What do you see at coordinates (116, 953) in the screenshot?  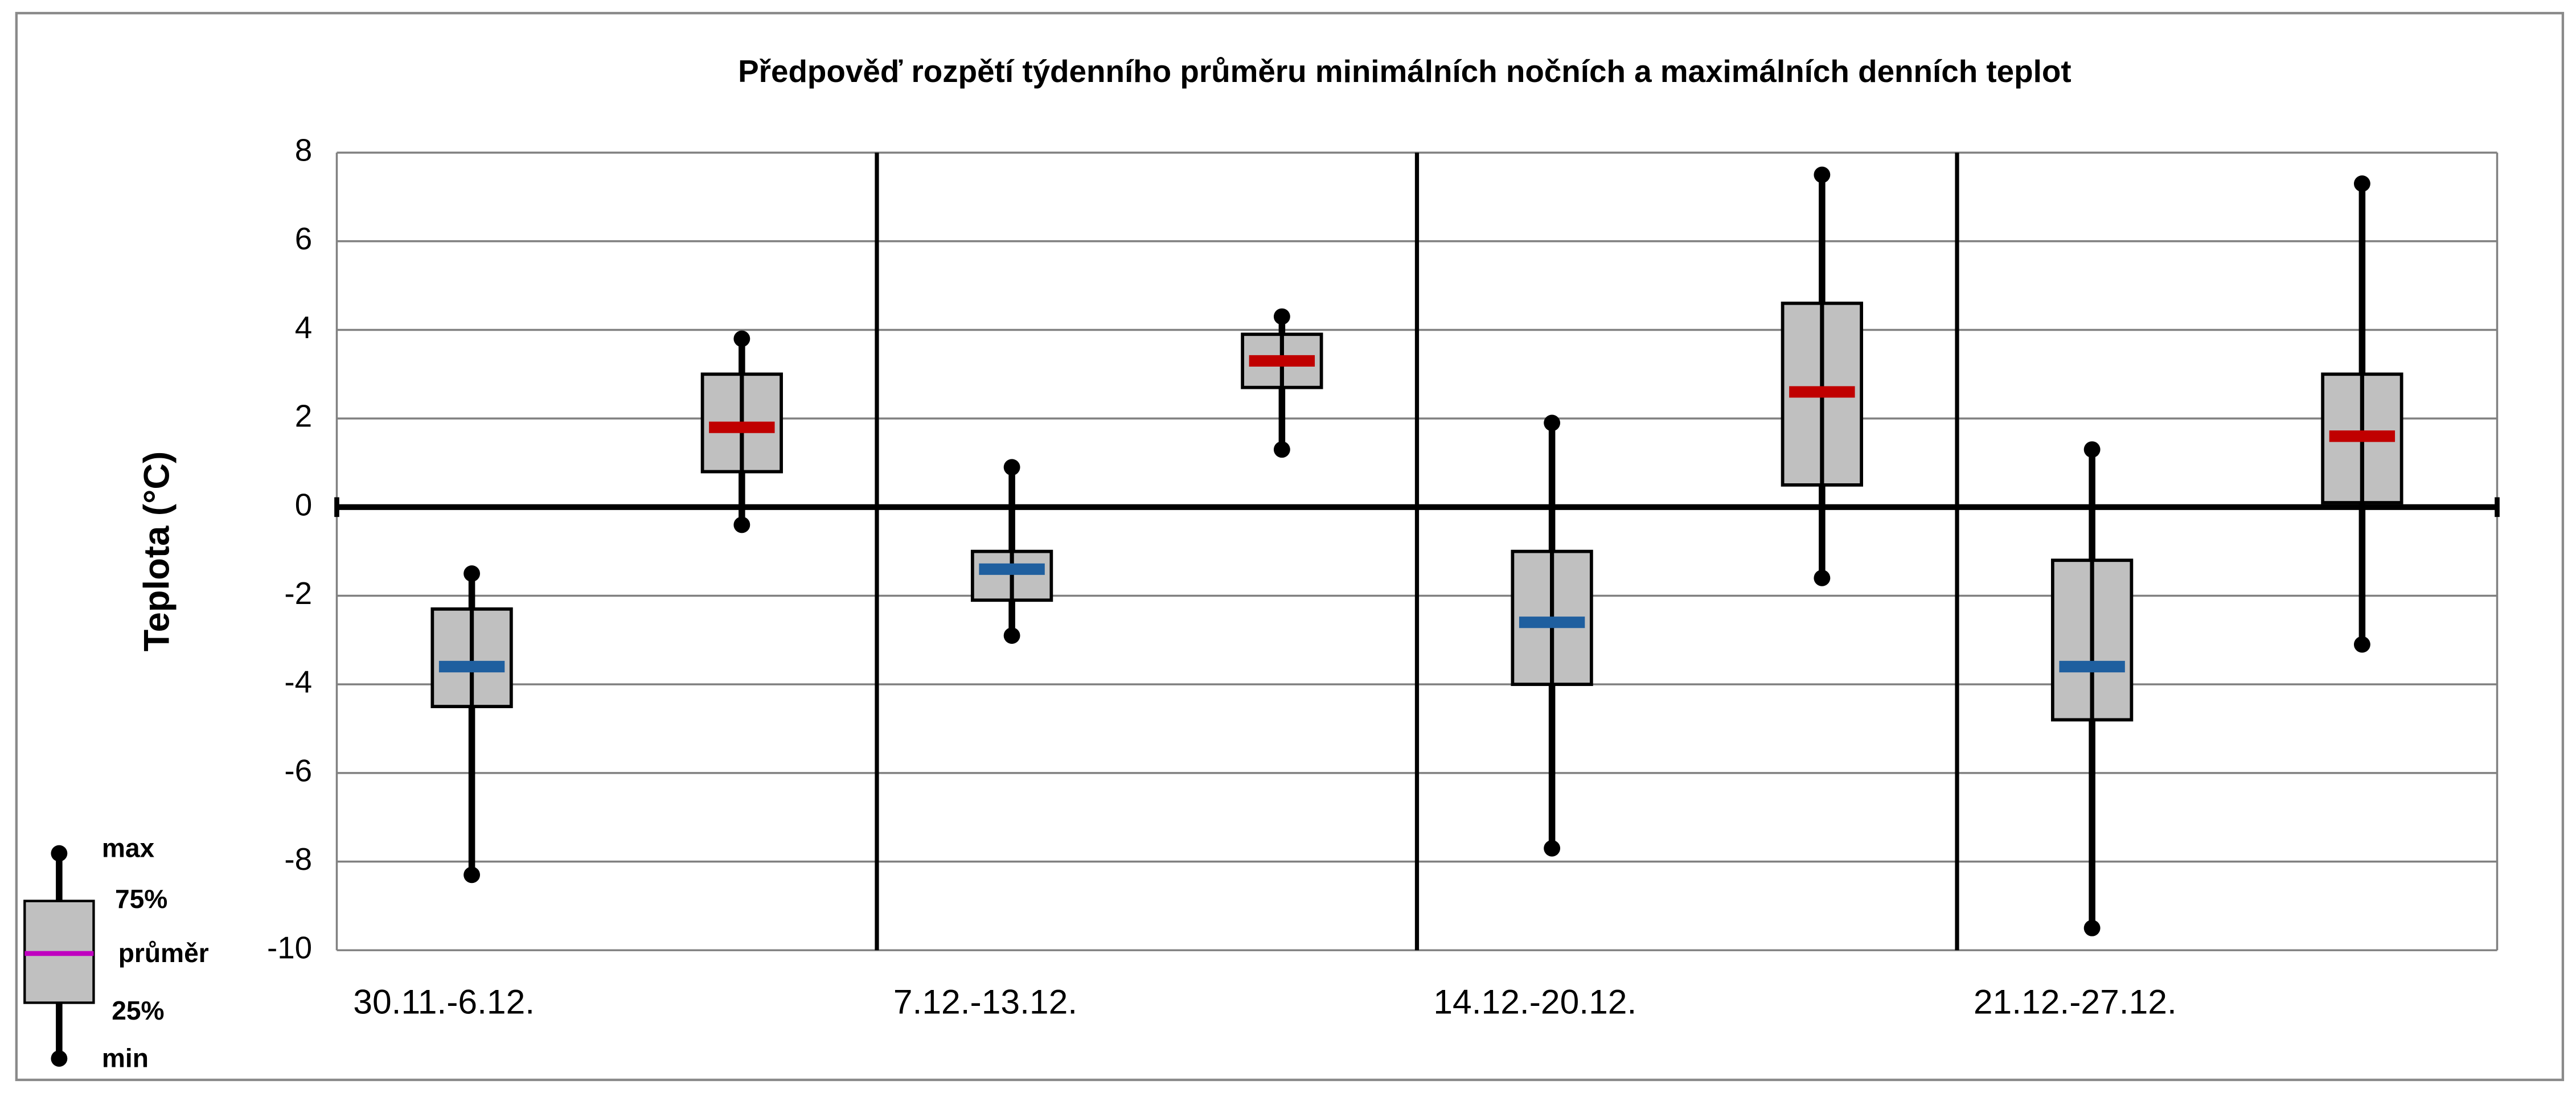 I see `legend: max 75% průměr 25% min` at bounding box center [116, 953].